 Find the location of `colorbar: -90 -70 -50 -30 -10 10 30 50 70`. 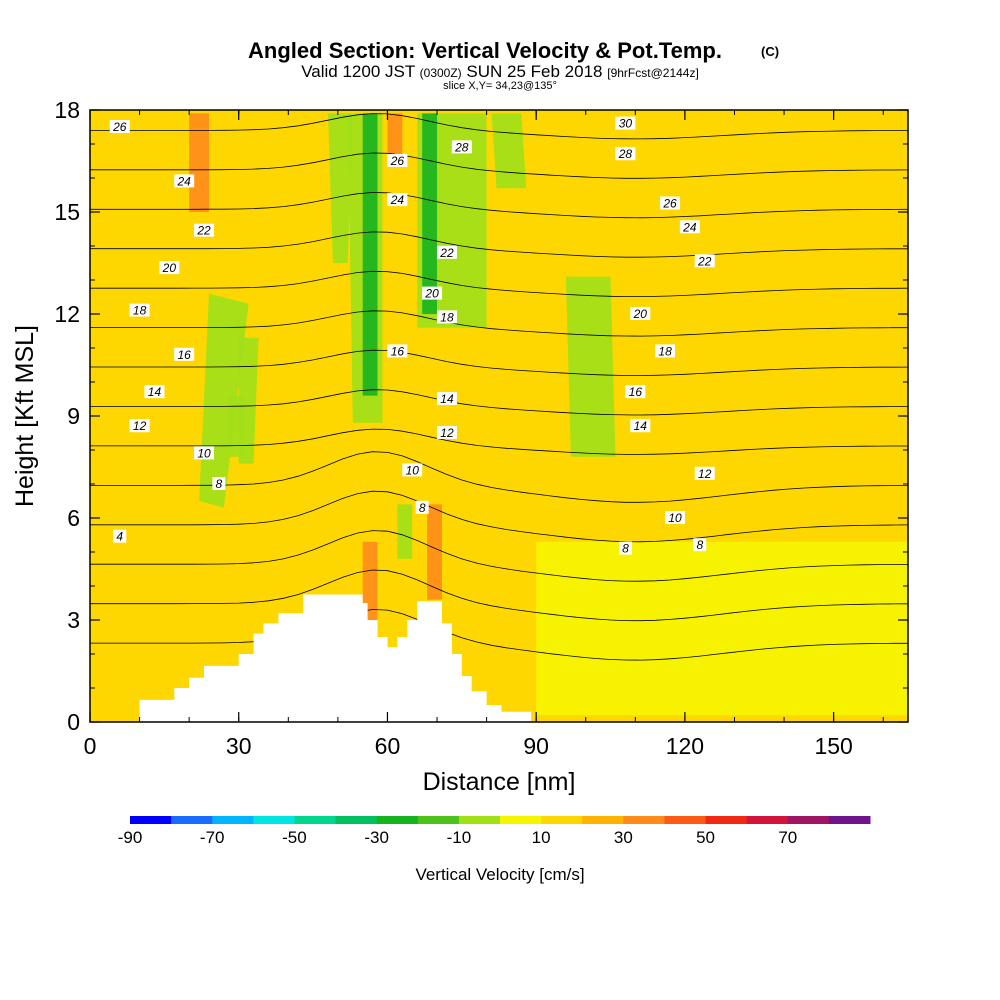

colorbar: -90 -70 -50 -30 -10 10 30 50 70 is located at coordinates (494, 831).